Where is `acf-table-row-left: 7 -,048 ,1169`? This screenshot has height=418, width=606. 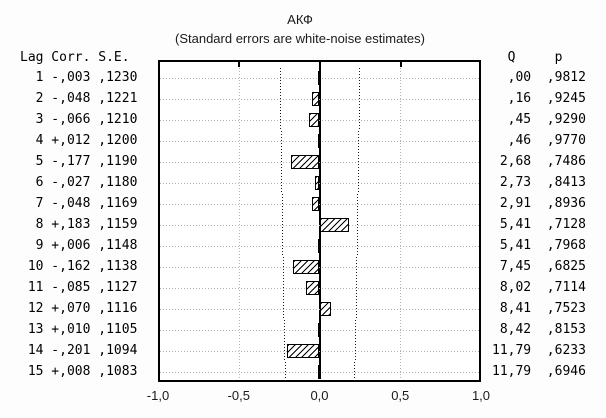
acf-table-row-left: 7 -,048 ,1169 is located at coordinates (79, 203).